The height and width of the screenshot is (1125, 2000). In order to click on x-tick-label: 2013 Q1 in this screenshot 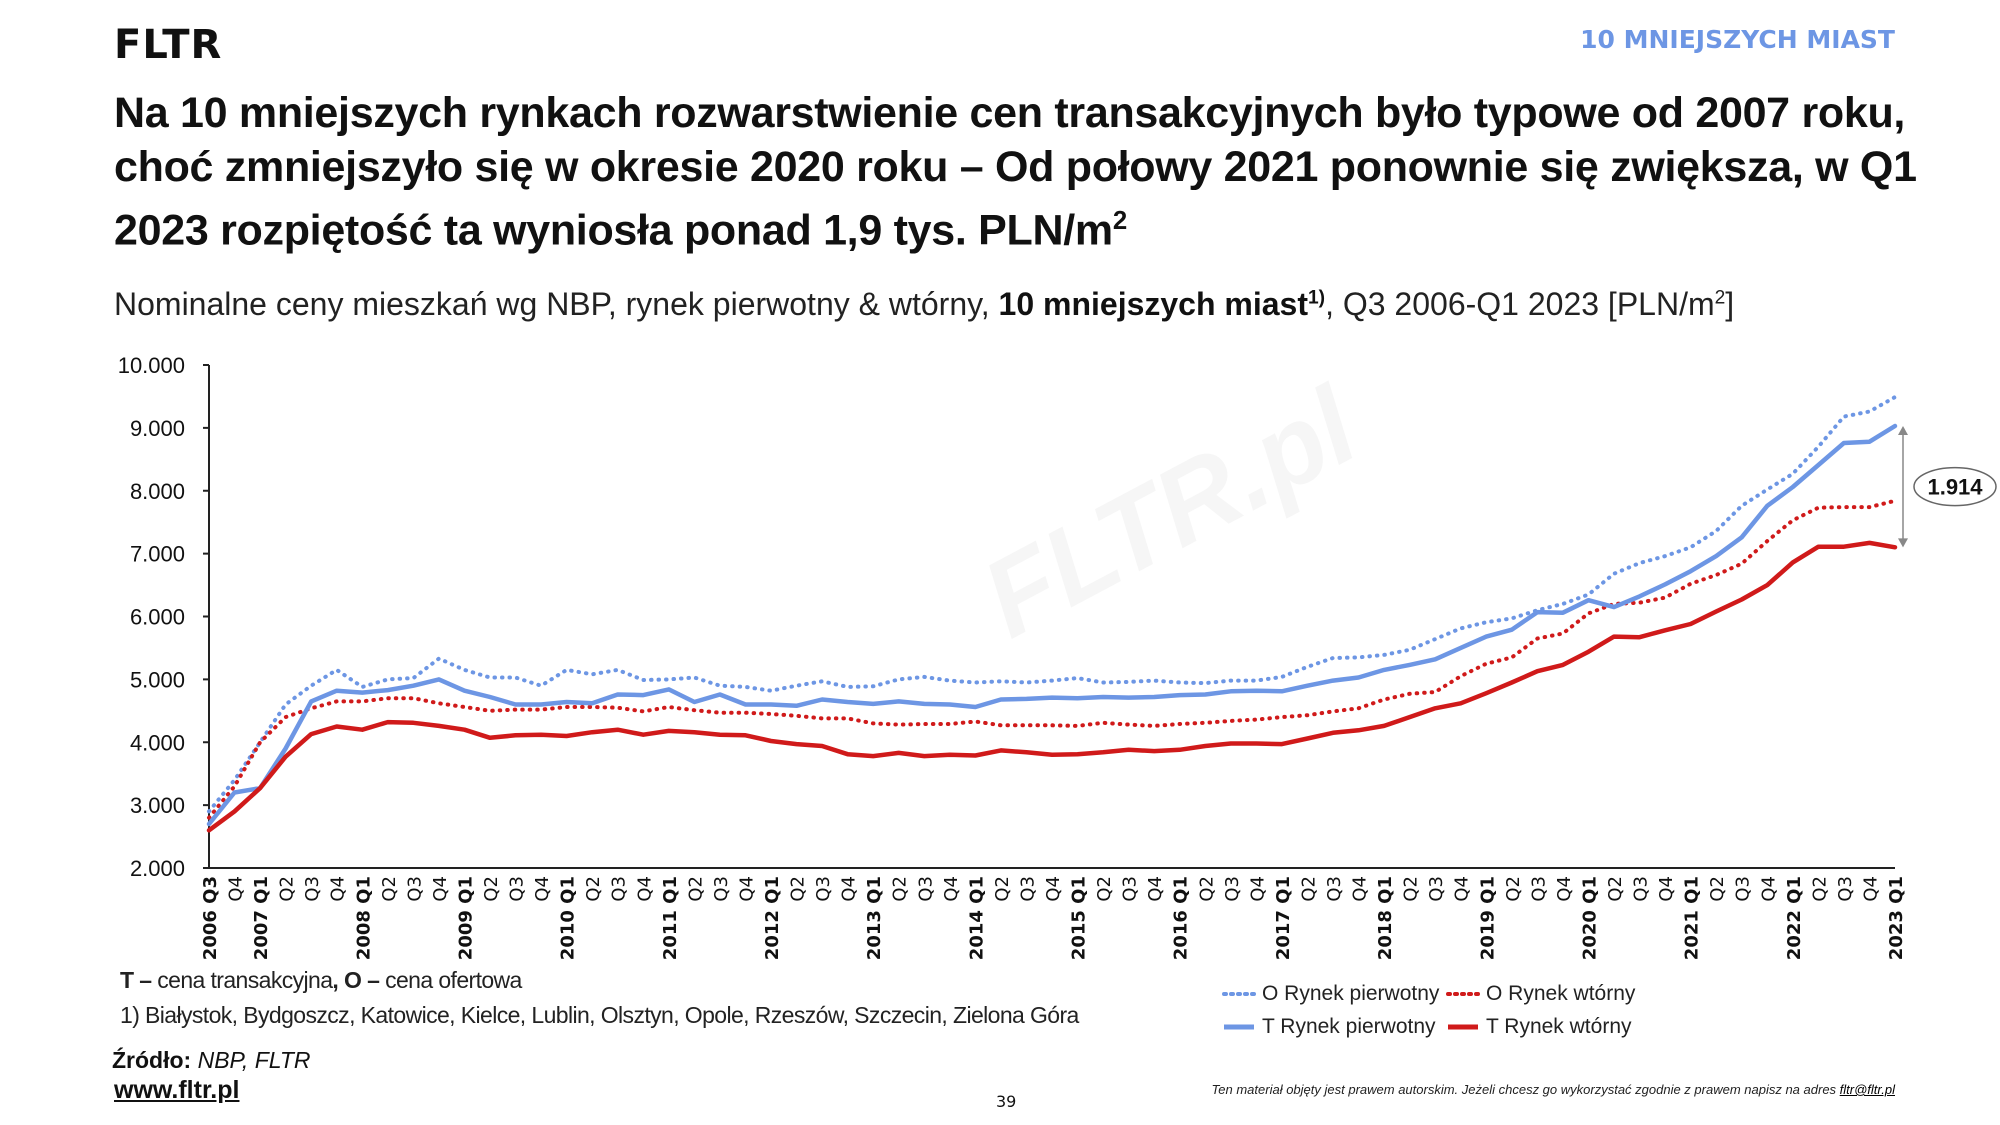, I will do `click(874, 918)`.